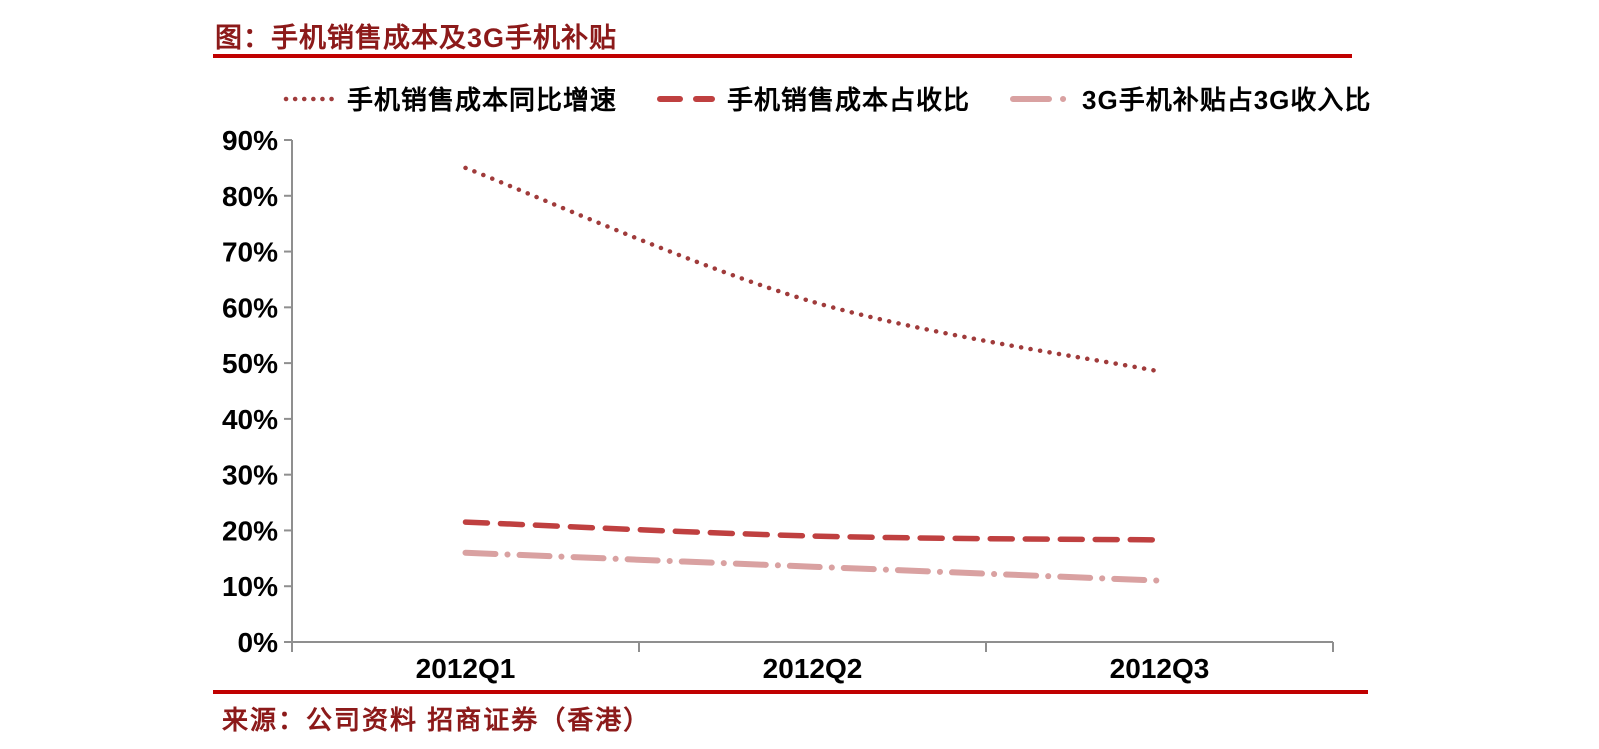 The height and width of the screenshot is (749, 1599). I want to click on y-tick-label: 30%, so click(250, 475).